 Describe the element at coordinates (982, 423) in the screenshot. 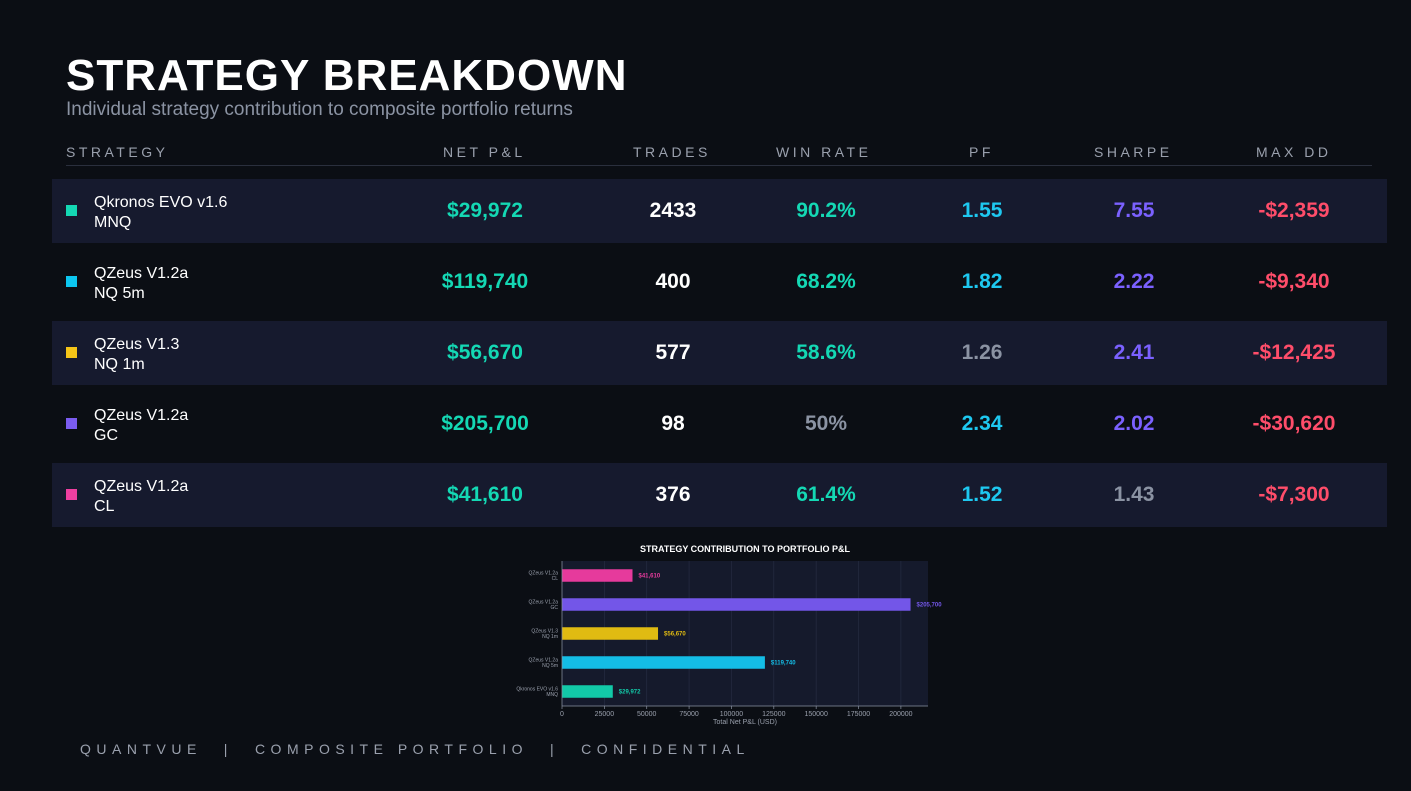

I see `pf-value: 2.34` at that location.